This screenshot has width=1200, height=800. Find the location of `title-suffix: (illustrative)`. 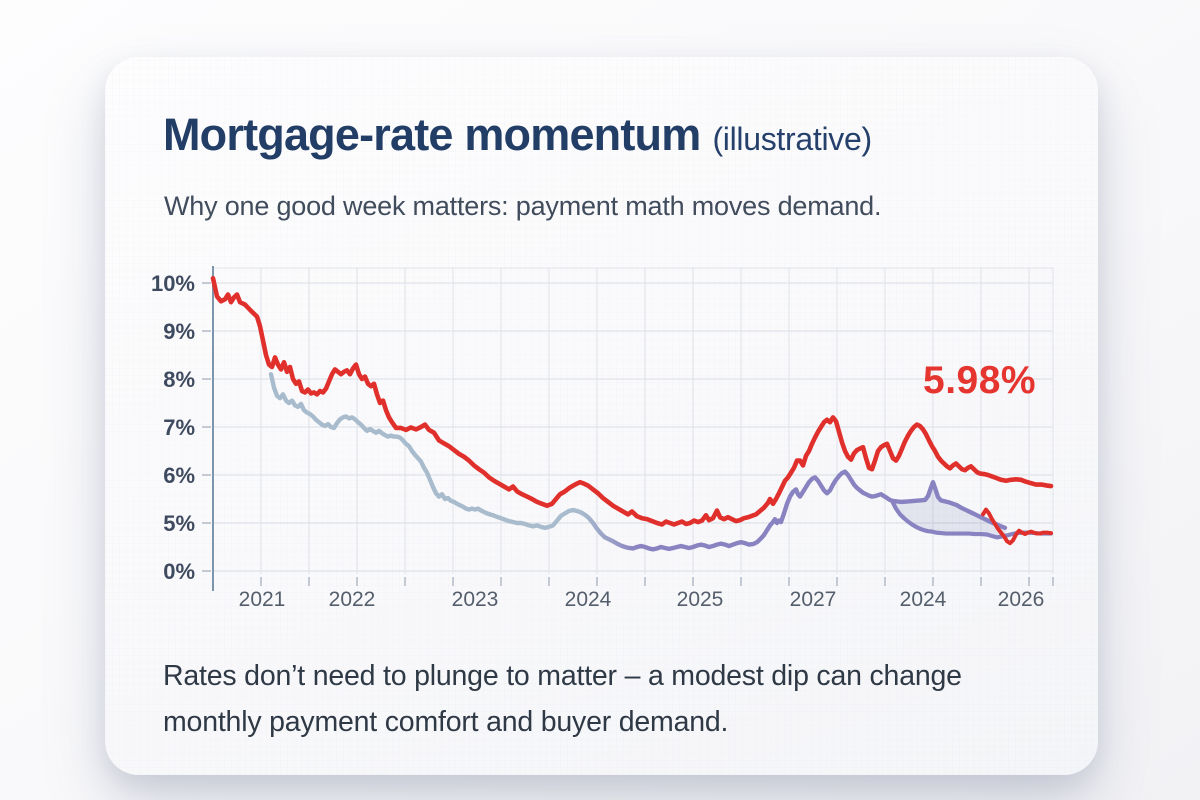

title-suffix: (illustrative) is located at coordinates (792, 139).